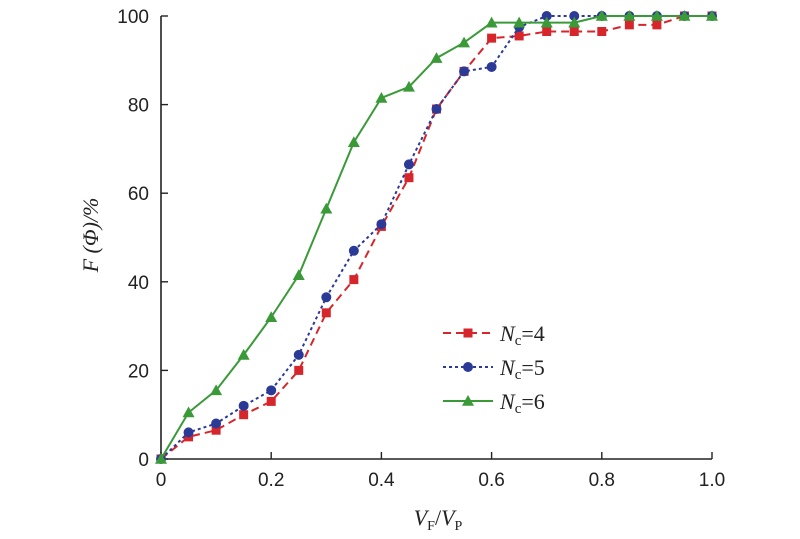 This screenshot has width=800, height=539. What do you see at coordinates (449, 517) in the screenshot?
I see `x-label-main-2: V` at bounding box center [449, 517].